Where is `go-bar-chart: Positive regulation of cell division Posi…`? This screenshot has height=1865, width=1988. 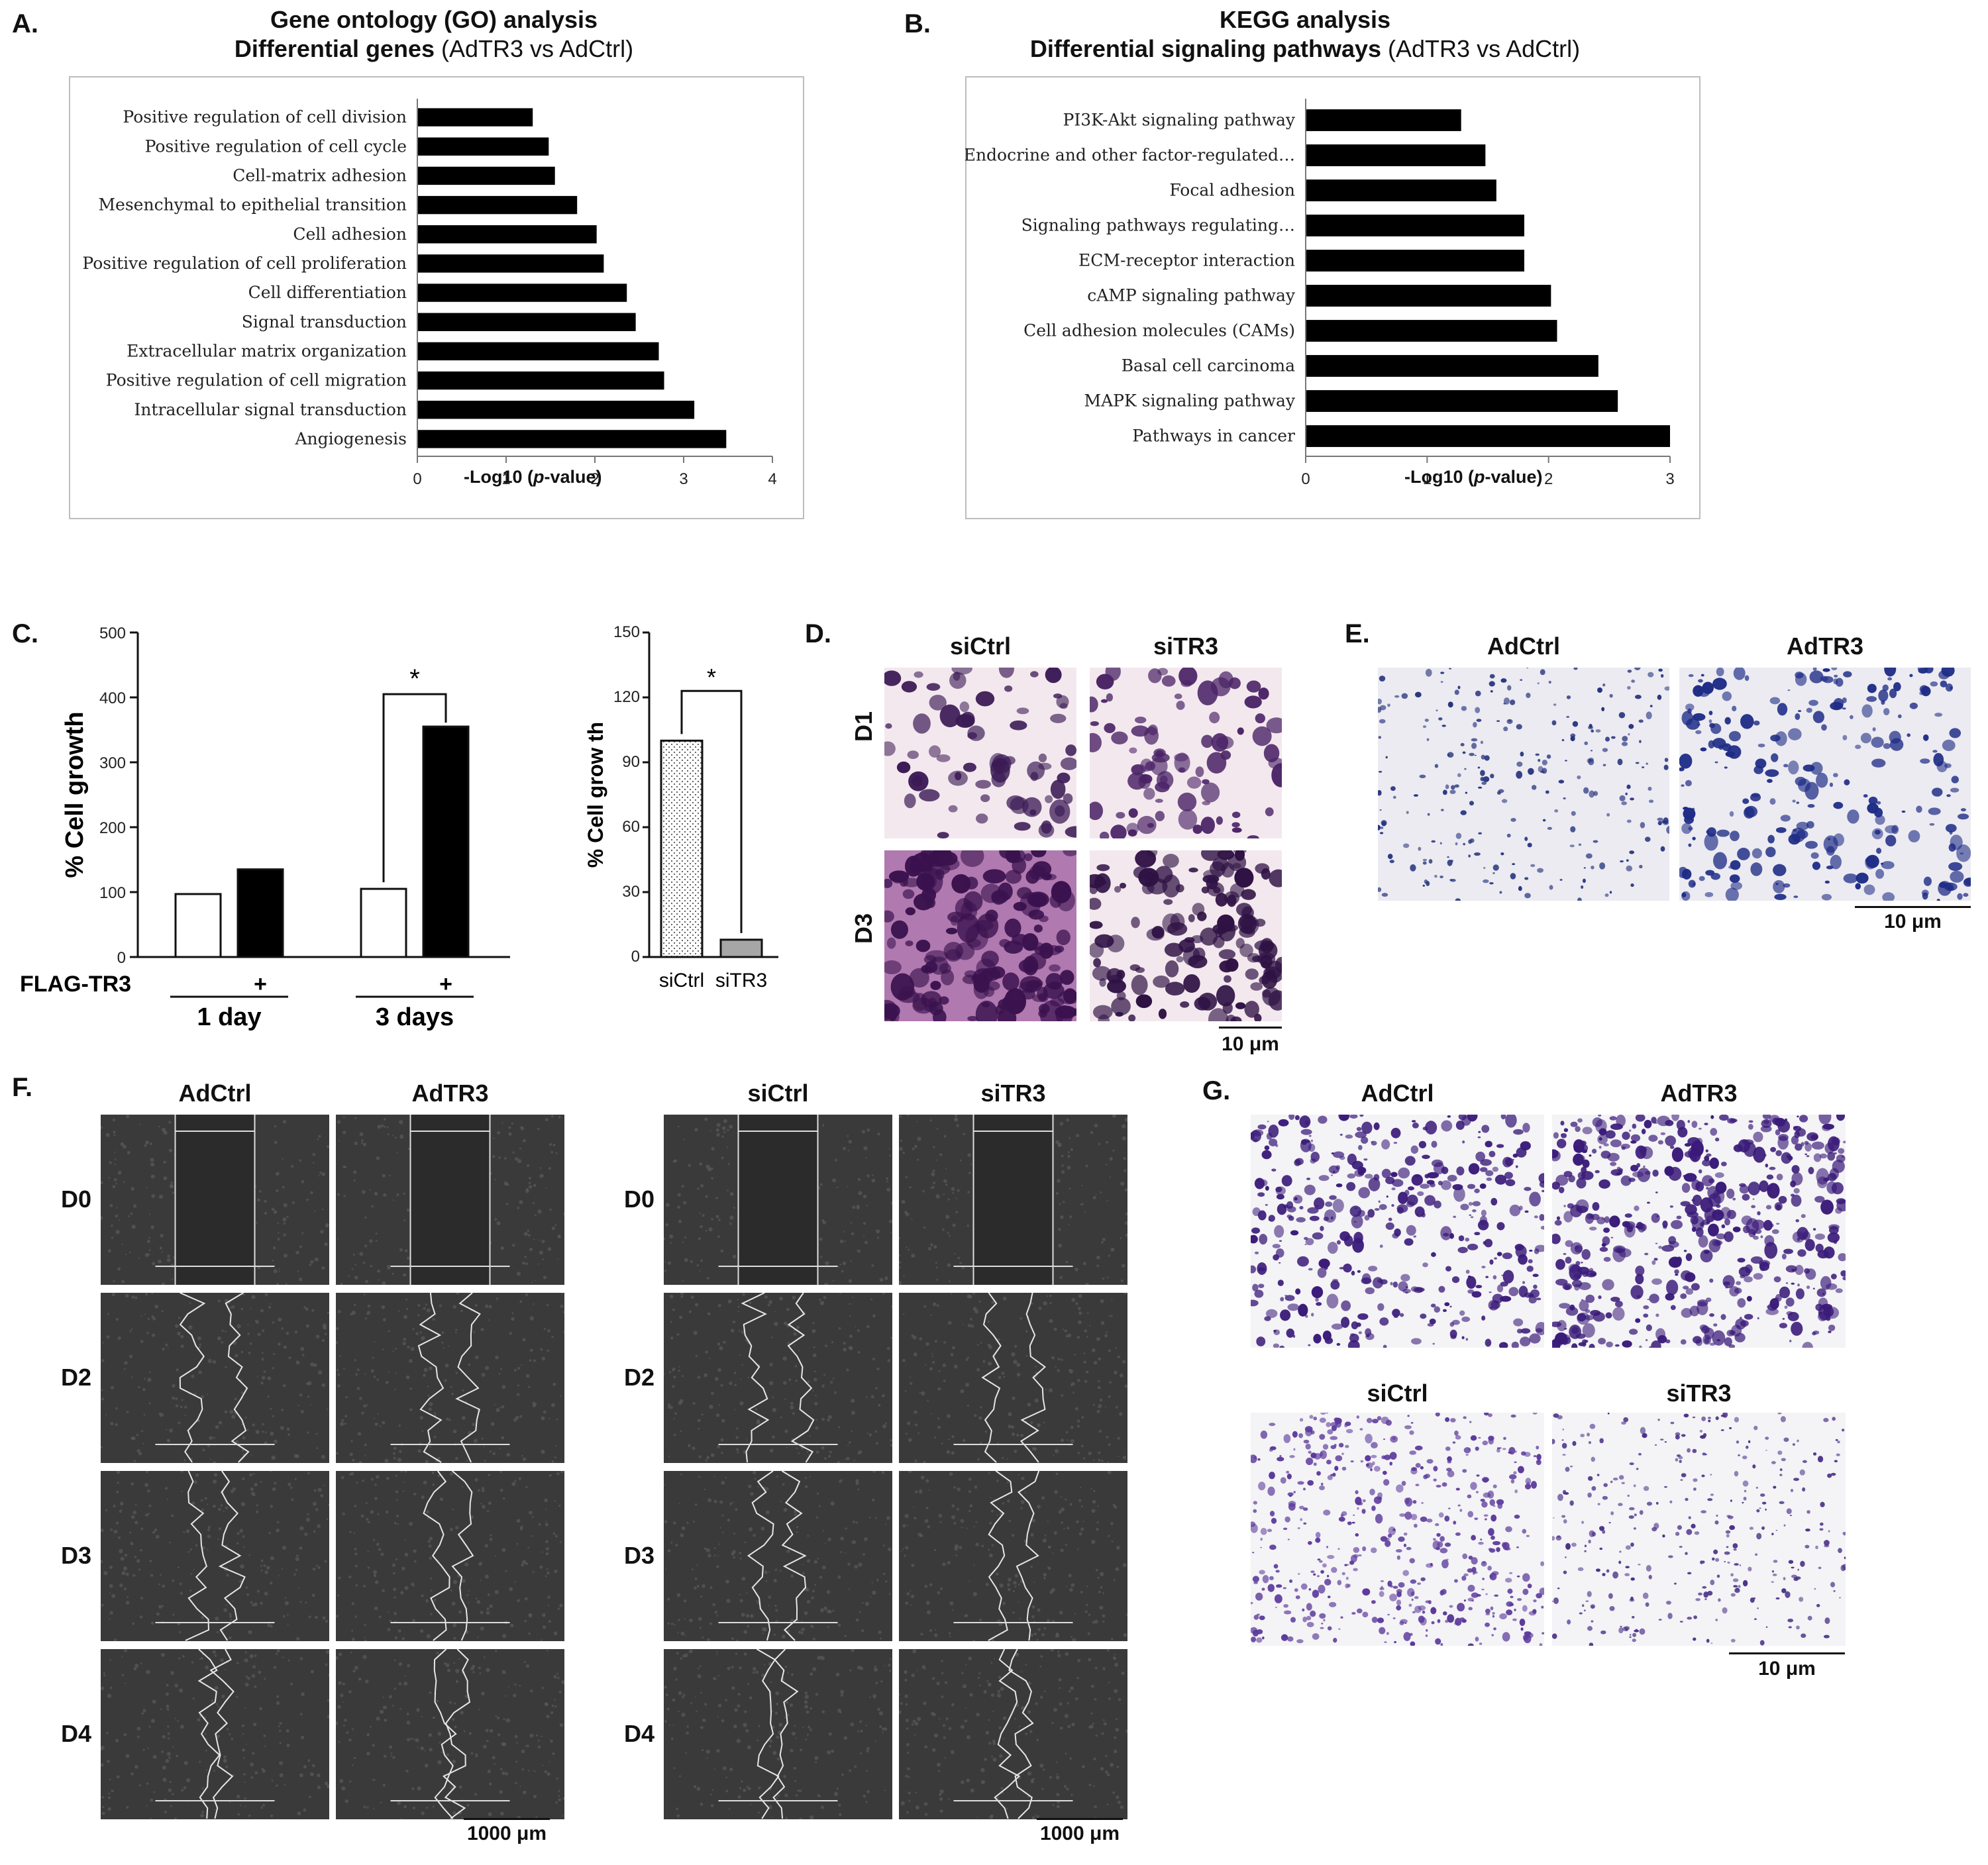 go-bar-chart: Positive regulation of cell division Posi… is located at coordinates (429, 293).